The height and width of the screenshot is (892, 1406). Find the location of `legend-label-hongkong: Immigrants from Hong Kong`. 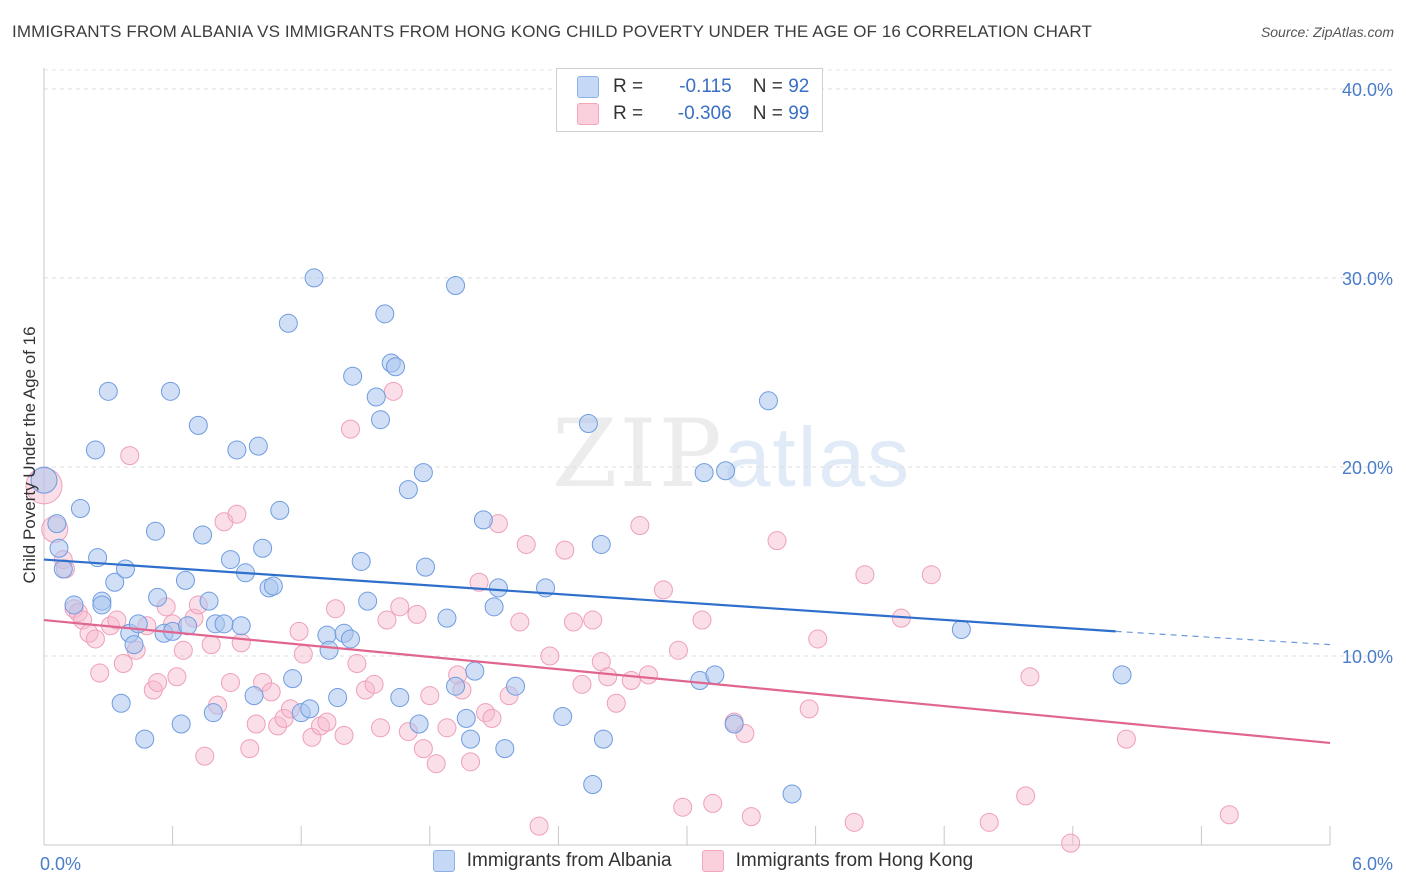

legend-label-hongkong: Immigrants from Hong Kong is located at coordinates (854, 860).